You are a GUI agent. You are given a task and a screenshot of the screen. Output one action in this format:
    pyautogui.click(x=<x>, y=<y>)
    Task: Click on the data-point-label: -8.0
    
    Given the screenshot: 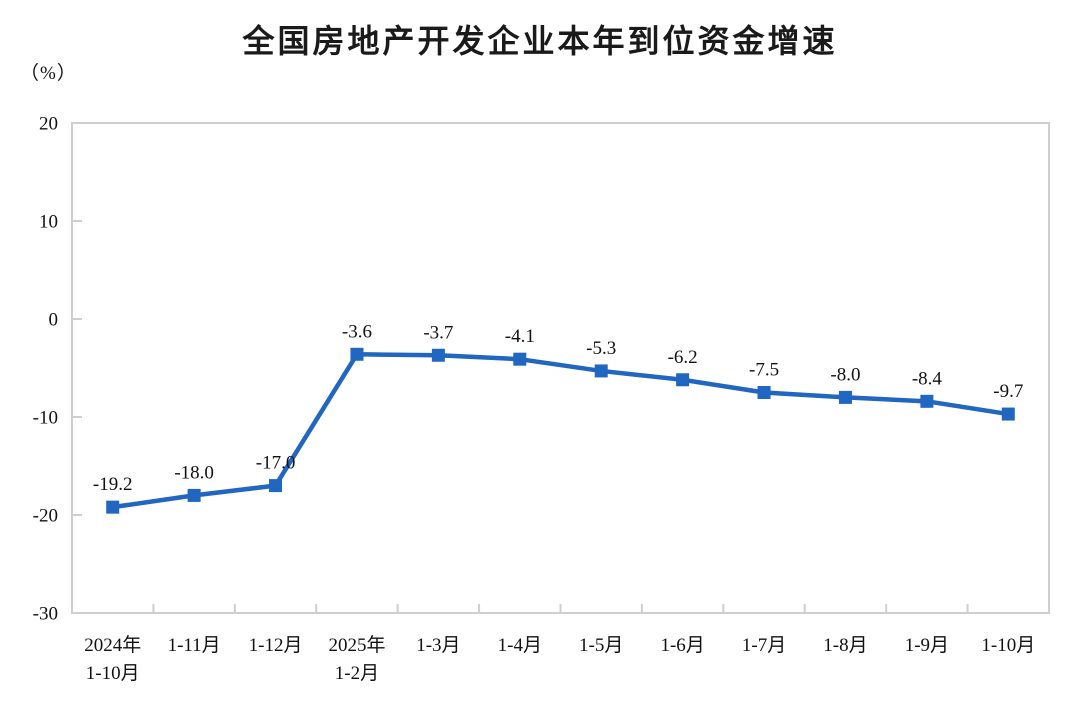 What is the action you would take?
    pyautogui.click(x=845, y=374)
    